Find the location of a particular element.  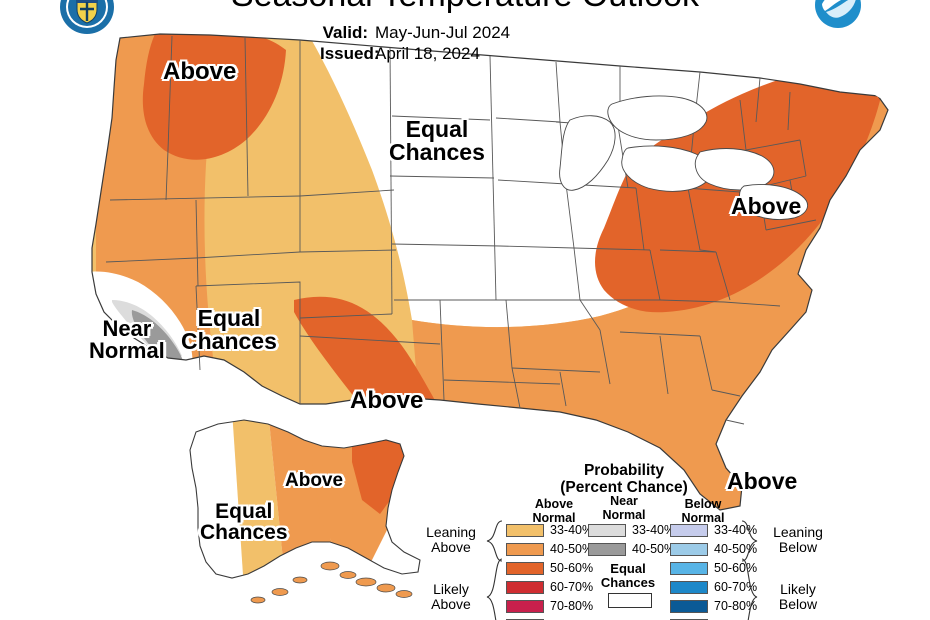

legend-below-head-line1: Below is located at coordinates (703, 504).